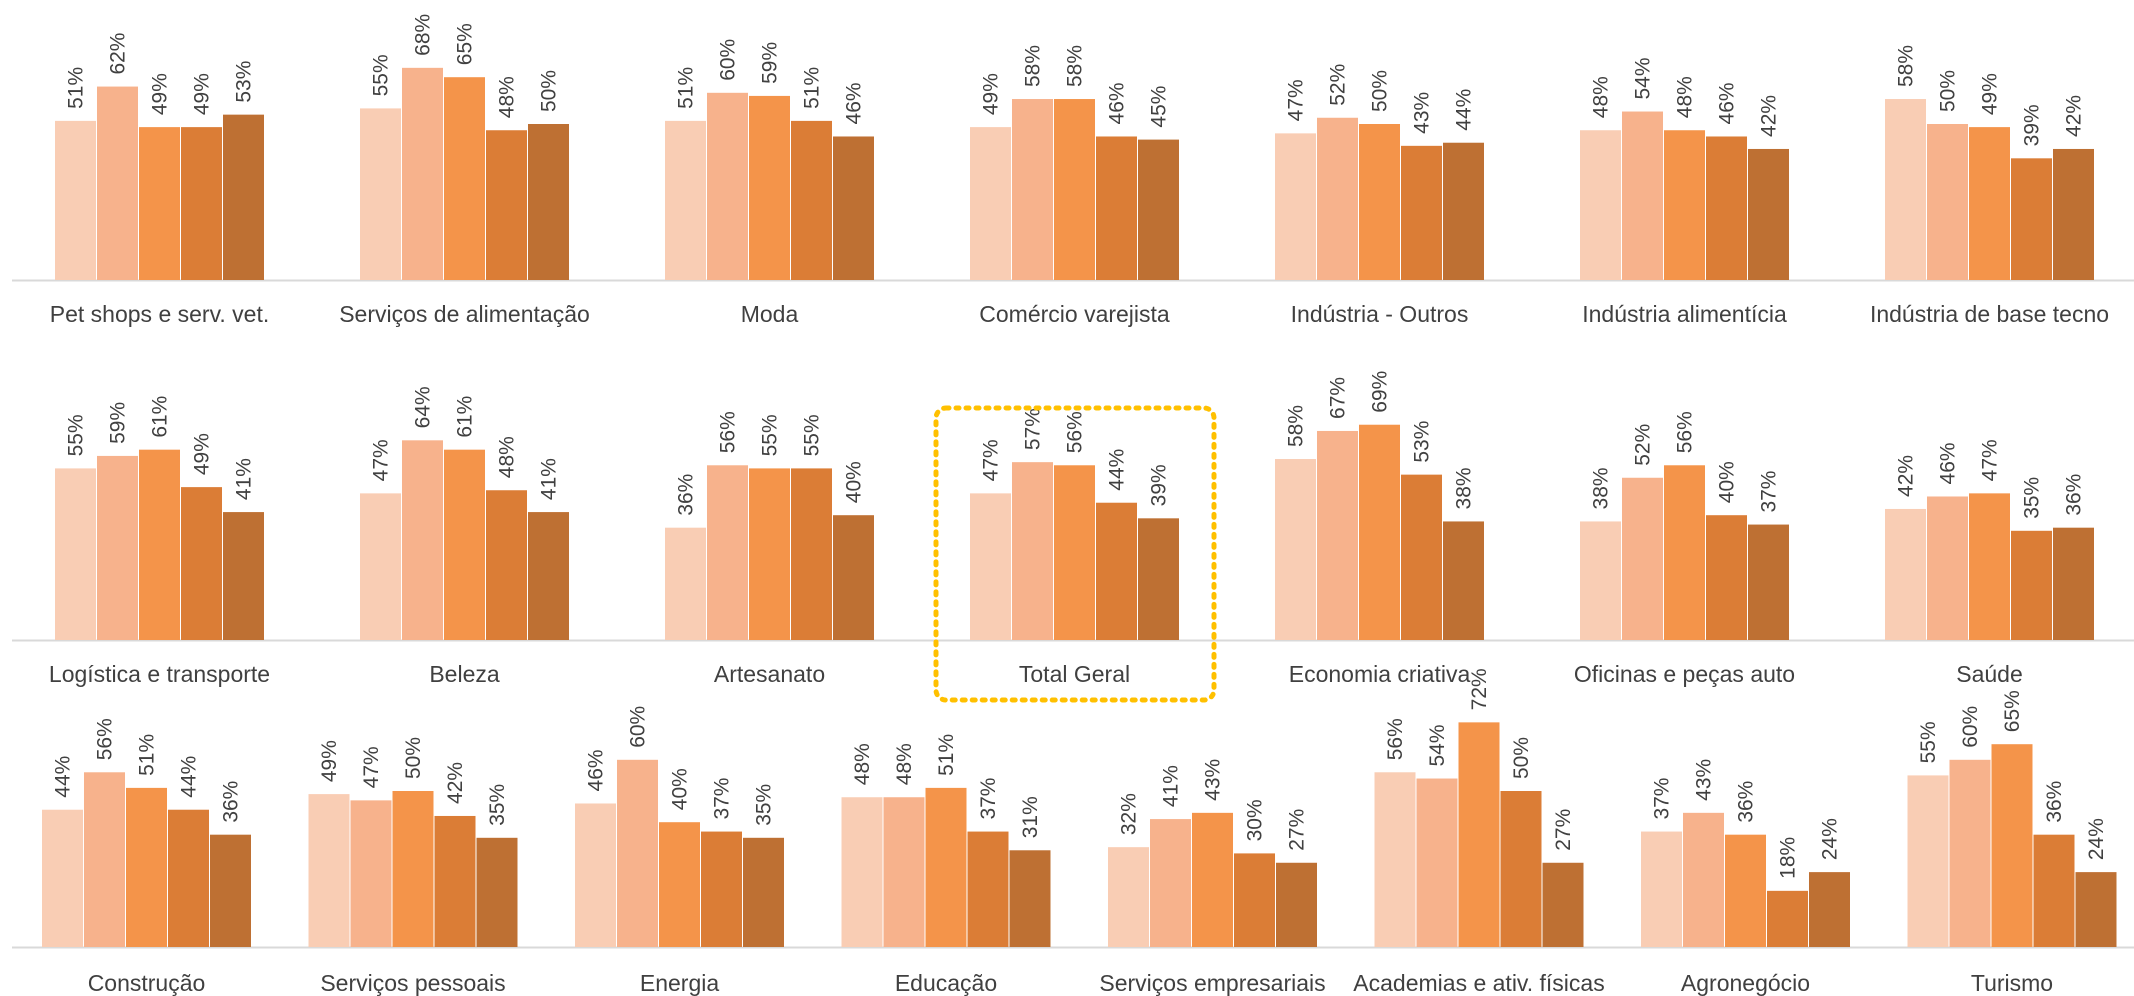 Image resolution: width=2134 pixels, height=996 pixels. Describe the element at coordinates (1380, 674) in the screenshot. I see `category-label: Economia criativa` at that location.